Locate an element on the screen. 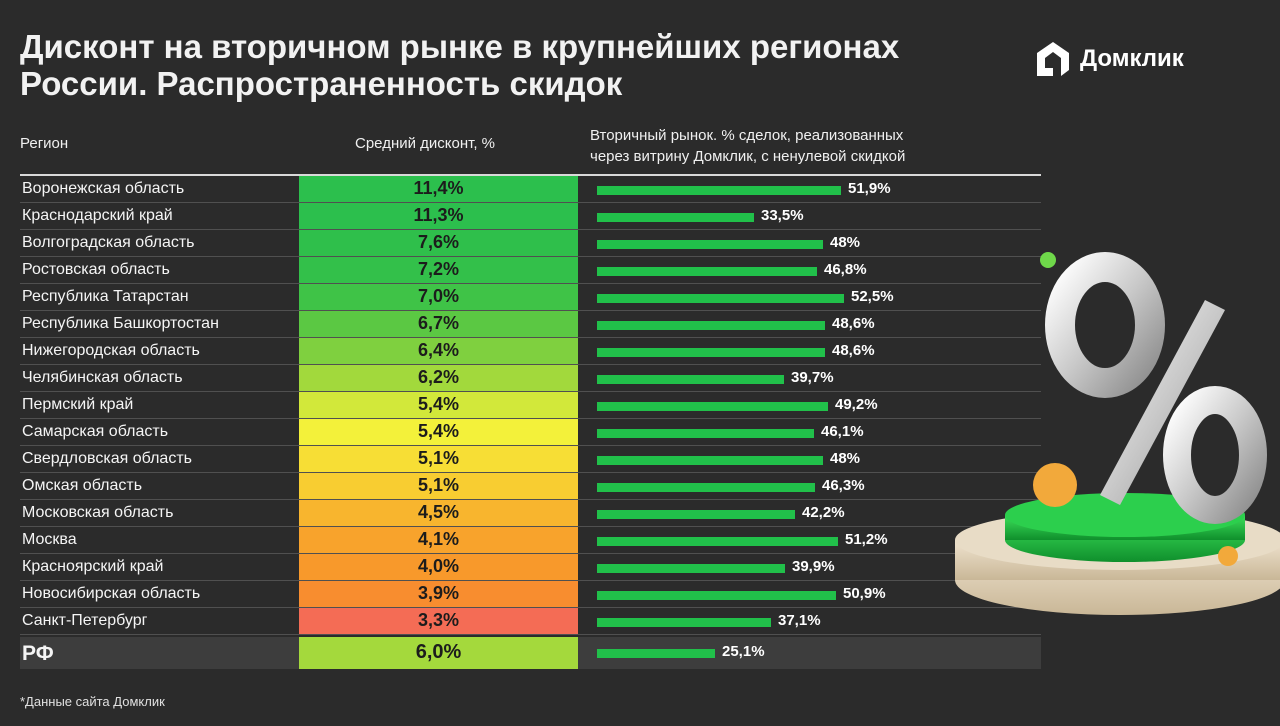 This screenshot has width=1280, height=726. region-name: Республика Татарстан is located at coordinates (105, 296).